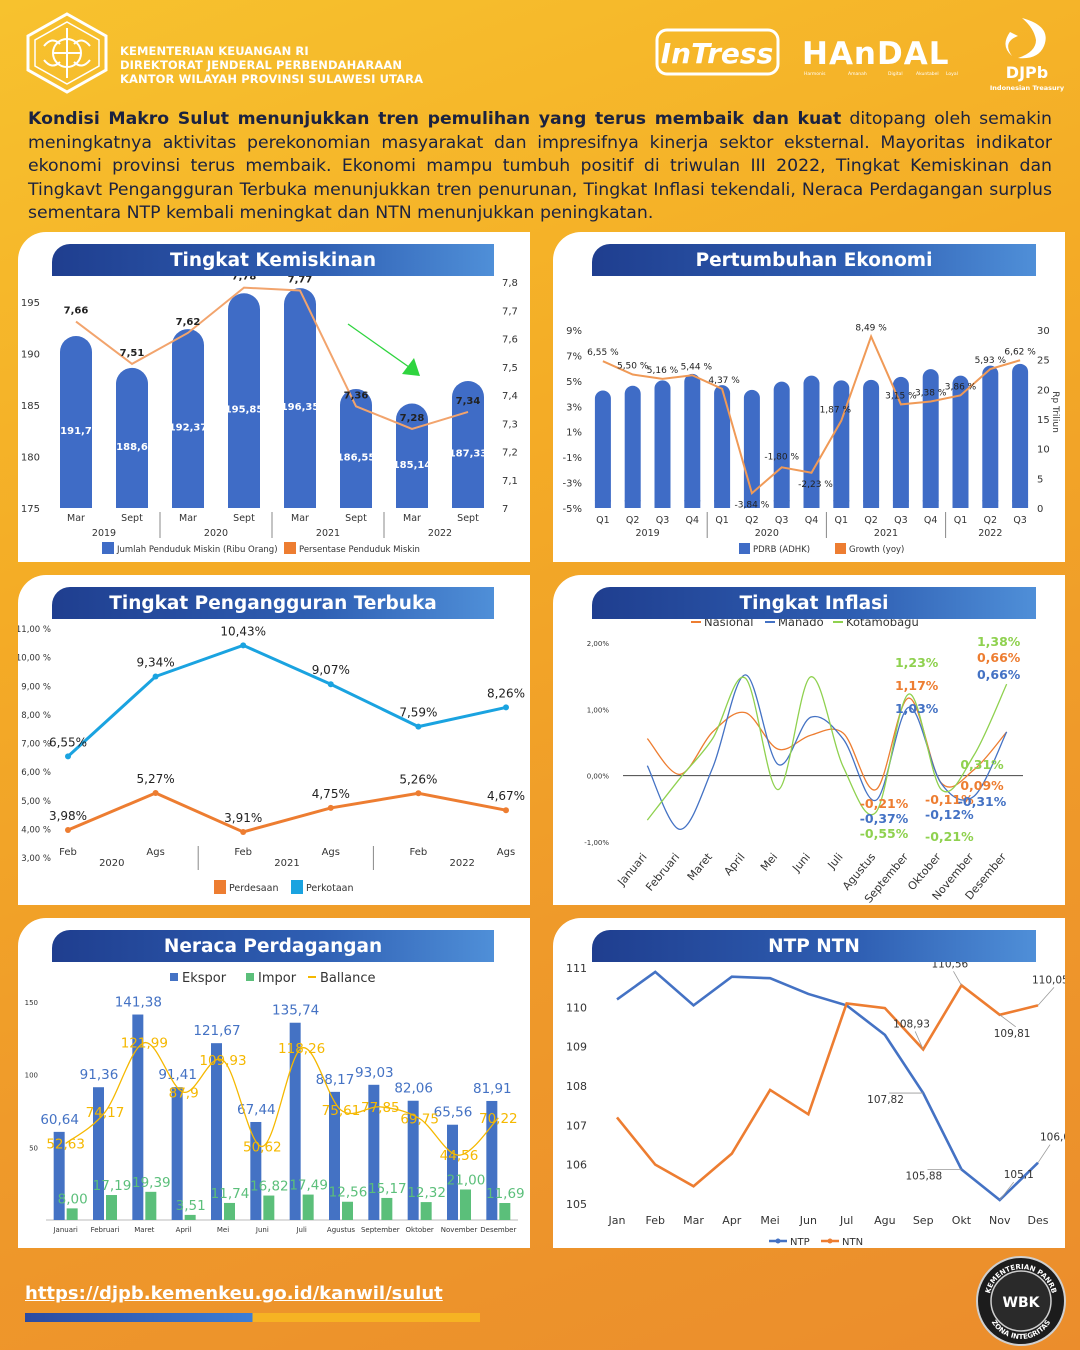  What do you see at coordinates (223, 1230) in the screenshot?
I see `x-tick-label: Mei` at bounding box center [223, 1230].